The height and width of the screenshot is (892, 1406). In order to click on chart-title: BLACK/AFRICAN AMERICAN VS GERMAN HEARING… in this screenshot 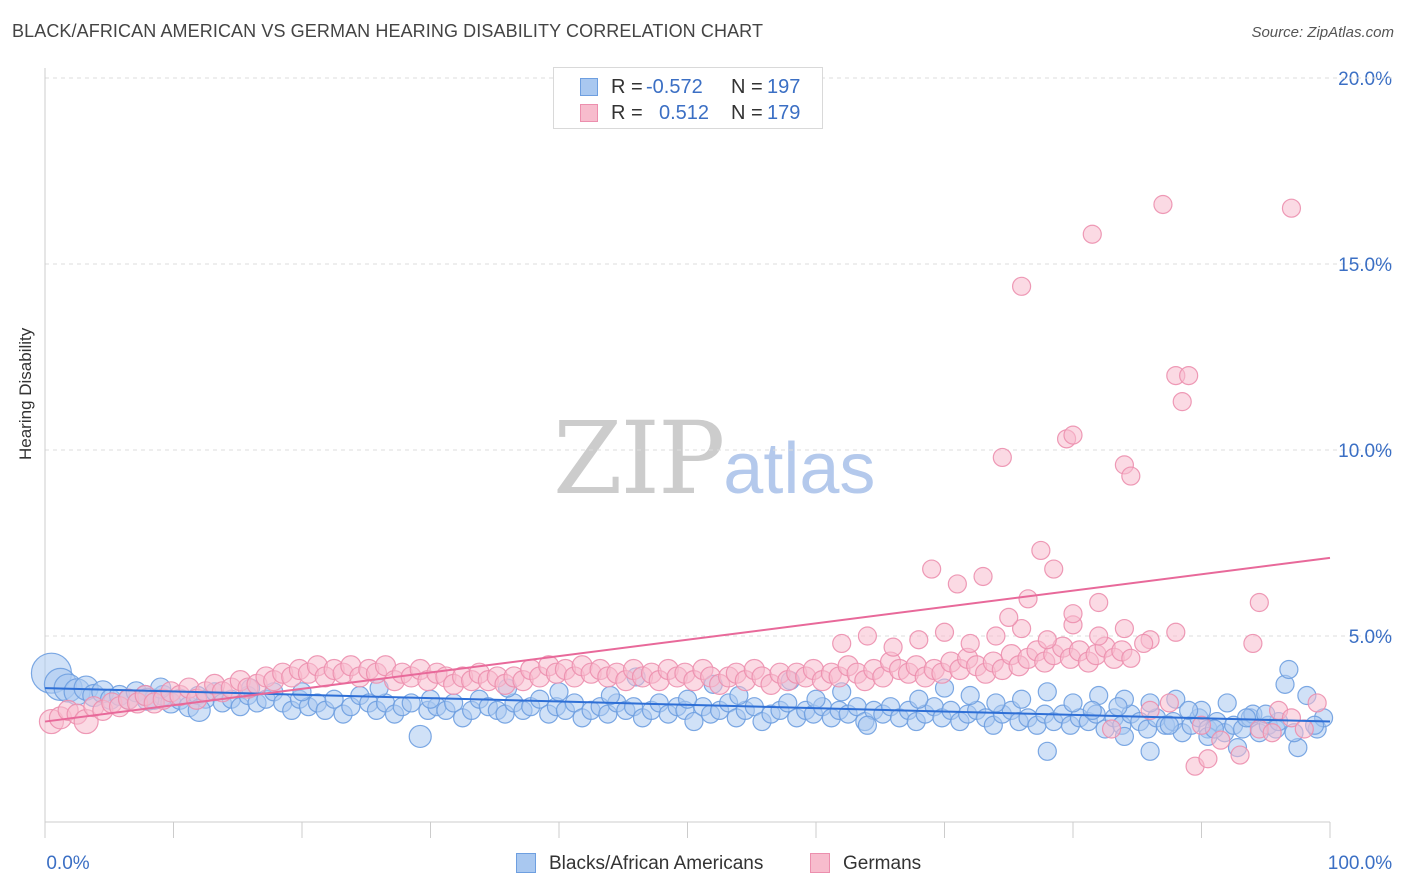, I will do `click(388, 31)`.